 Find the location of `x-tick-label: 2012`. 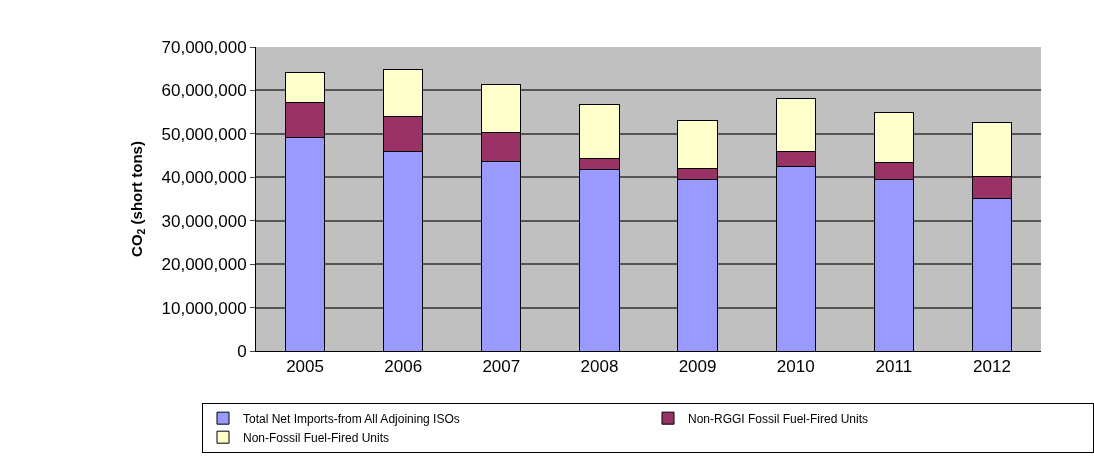

x-tick-label: 2012 is located at coordinates (992, 367).